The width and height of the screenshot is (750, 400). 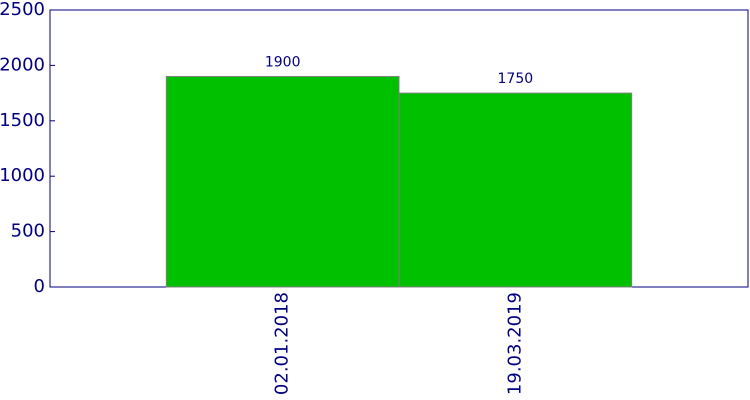 What do you see at coordinates (28, 231) in the screenshot?
I see `y-tick-label: 500` at bounding box center [28, 231].